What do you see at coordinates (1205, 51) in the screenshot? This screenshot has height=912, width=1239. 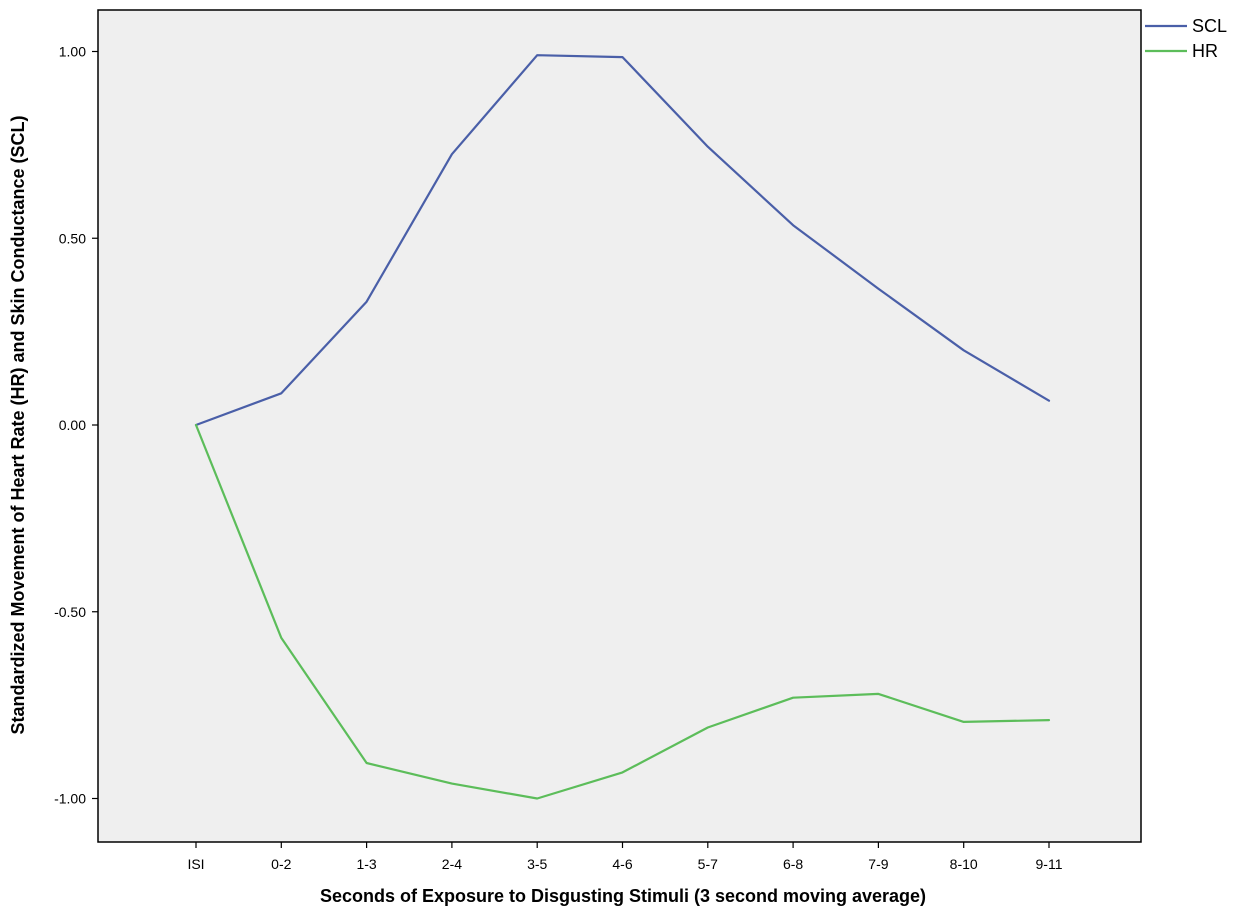 I see `legend-label-hr: HR` at bounding box center [1205, 51].